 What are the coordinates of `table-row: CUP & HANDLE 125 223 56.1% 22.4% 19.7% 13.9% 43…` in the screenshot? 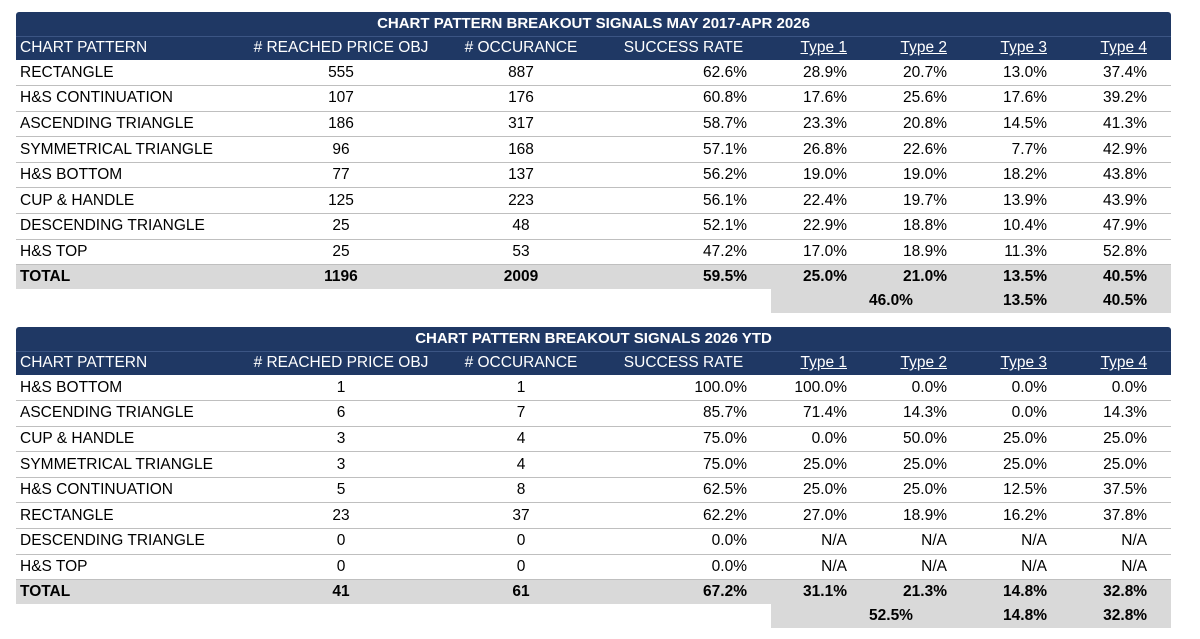 It's located at (593, 201).